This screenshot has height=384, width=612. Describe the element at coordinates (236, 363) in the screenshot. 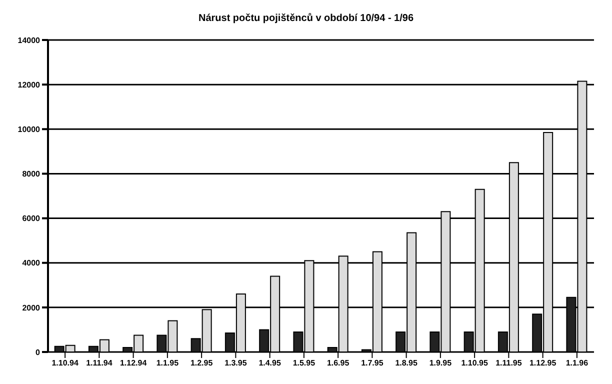

I see `x-tick-label: 1.3.95` at that location.